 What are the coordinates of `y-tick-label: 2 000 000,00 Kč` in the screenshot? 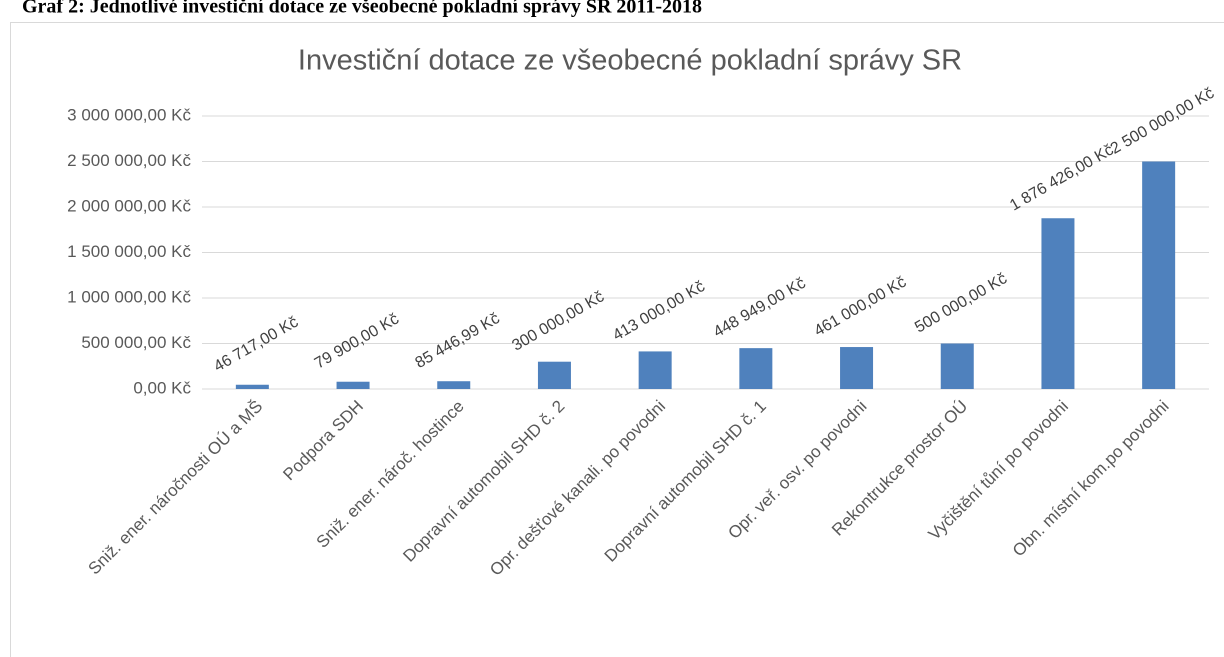 It's located at (129, 205).